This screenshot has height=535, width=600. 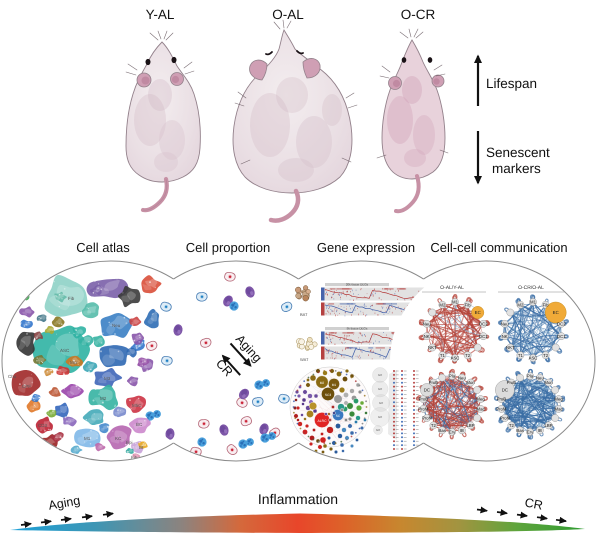 I want to click on svg-text: Lifespan, so click(x=511, y=83).